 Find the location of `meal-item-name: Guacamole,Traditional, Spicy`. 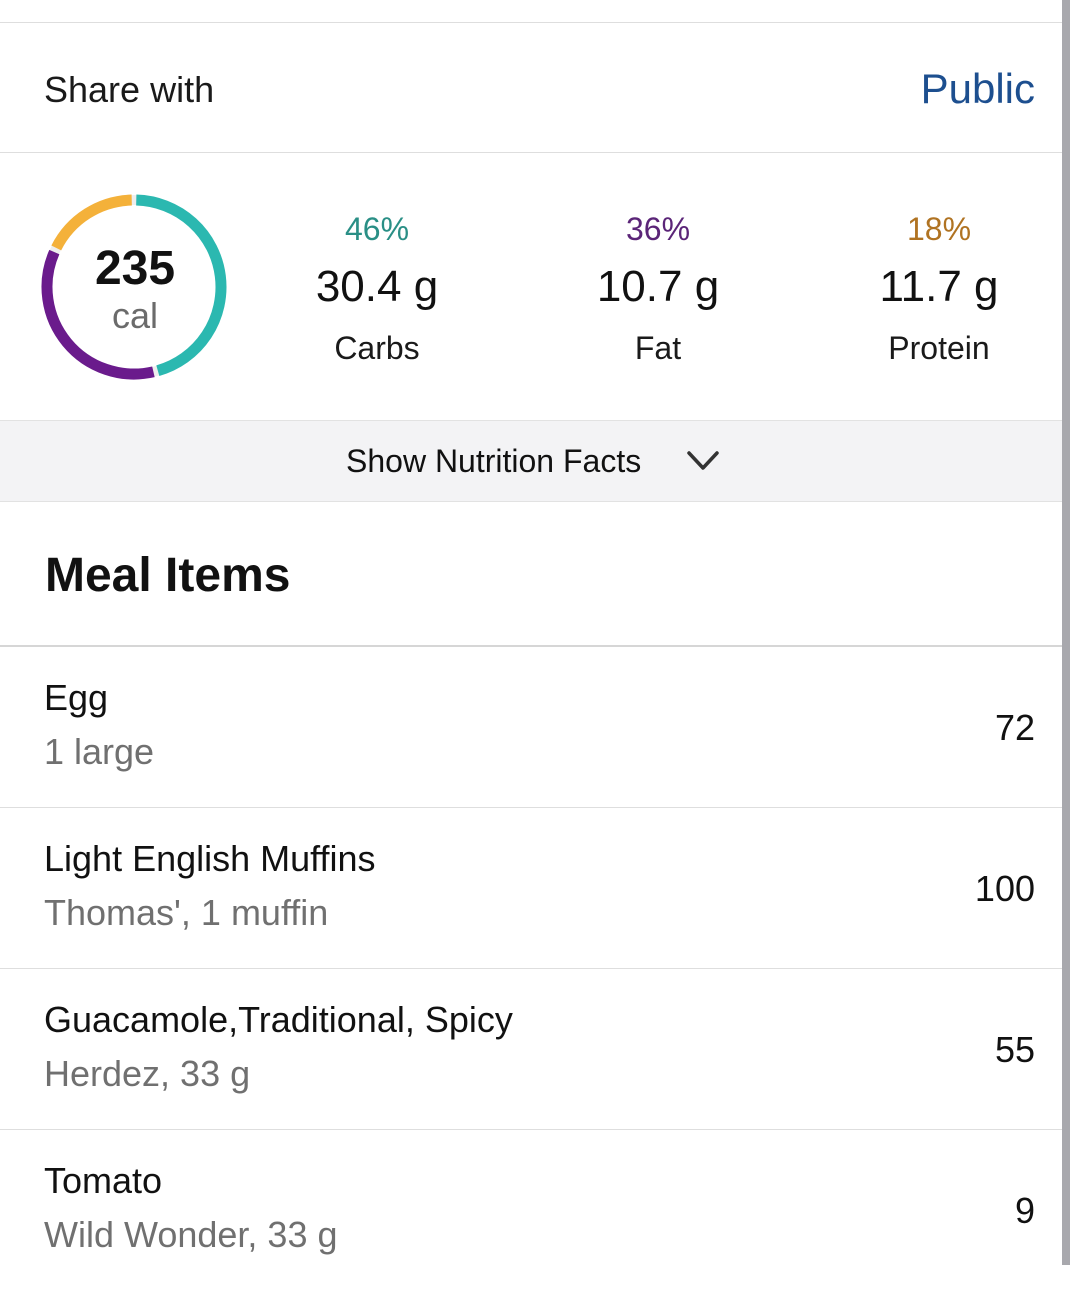

meal-item-name: Guacamole,Traditional, Spicy is located at coordinates (278, 1019).